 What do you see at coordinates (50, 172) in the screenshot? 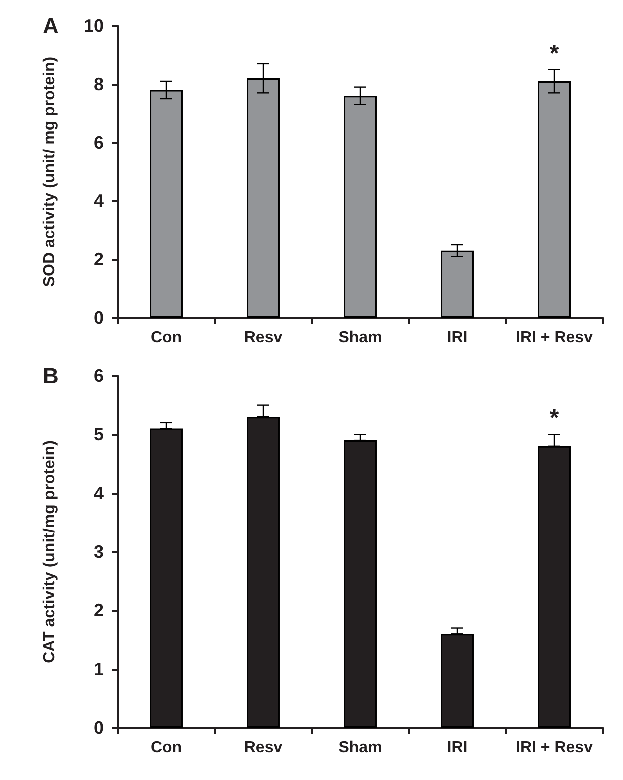
I see `y-axis-title: SOD activity (unit/ mg protein)` at bounding box center [50, 172].